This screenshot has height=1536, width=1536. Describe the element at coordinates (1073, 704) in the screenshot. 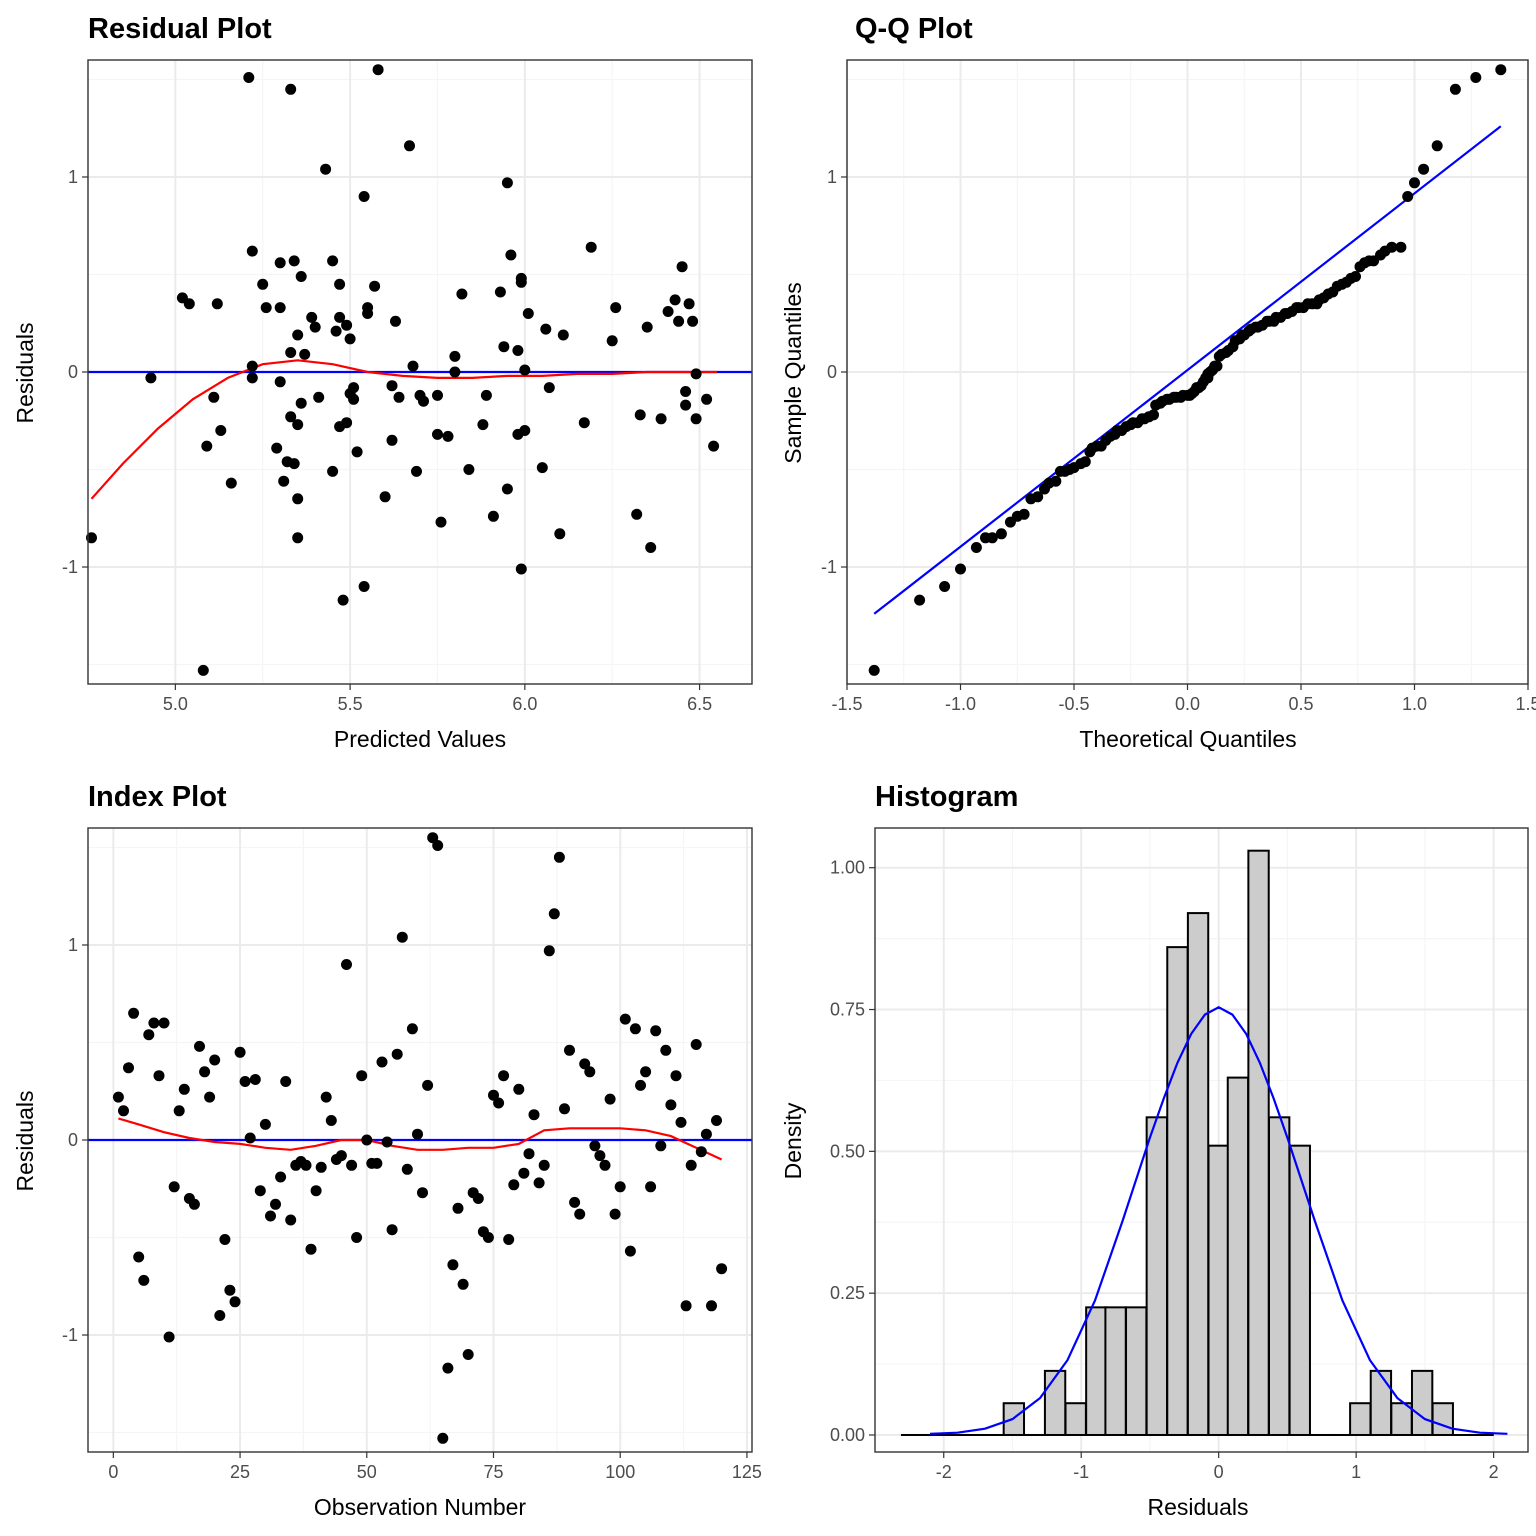

I see `x-tick-label: -0.5` at that location.